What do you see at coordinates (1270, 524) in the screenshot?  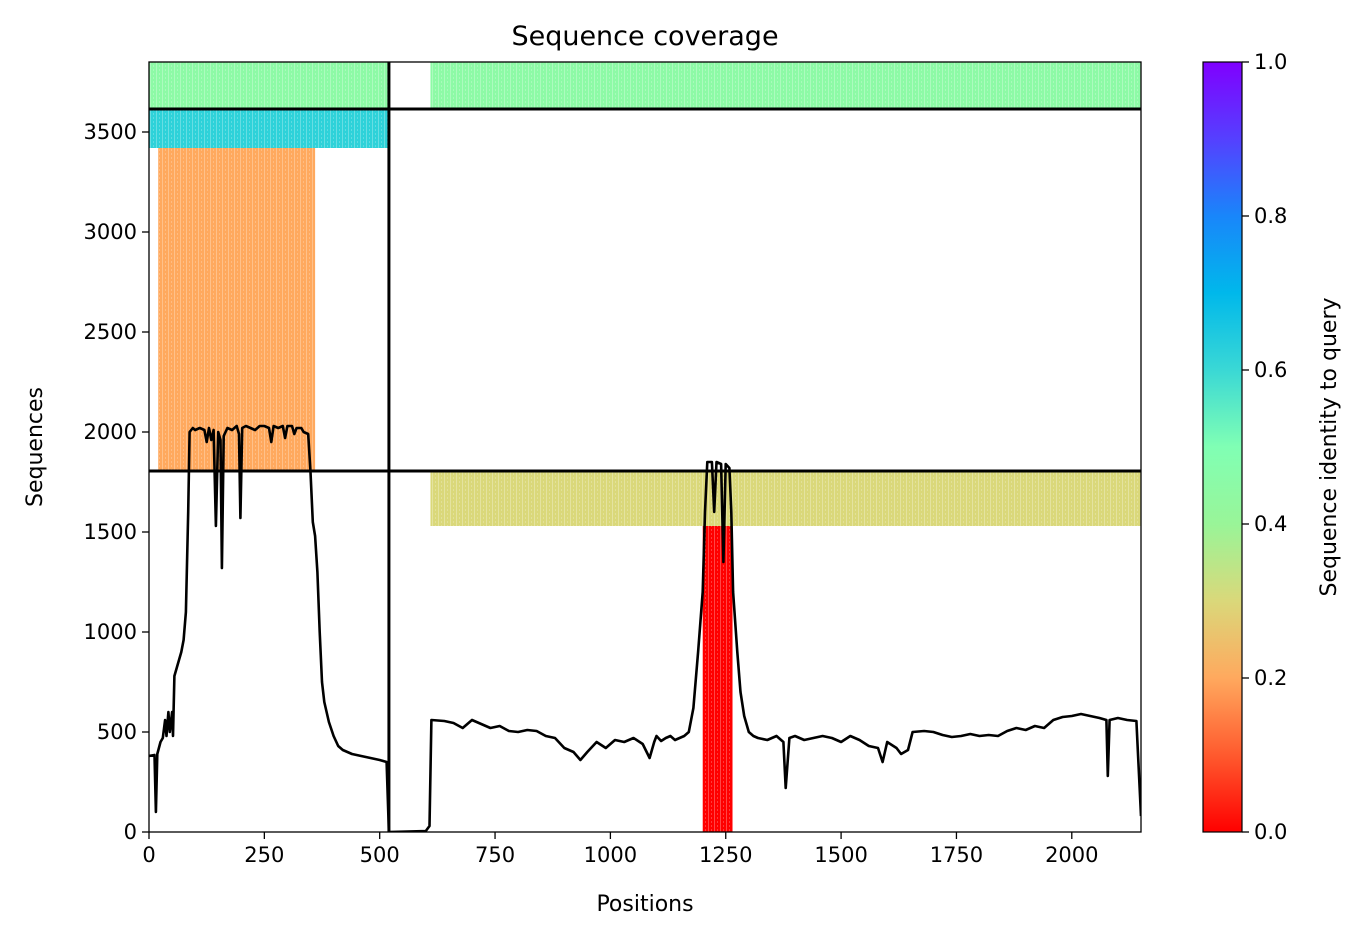 I see `colorbar-tick-label: 0.4` at bounding box center [1270, 524].